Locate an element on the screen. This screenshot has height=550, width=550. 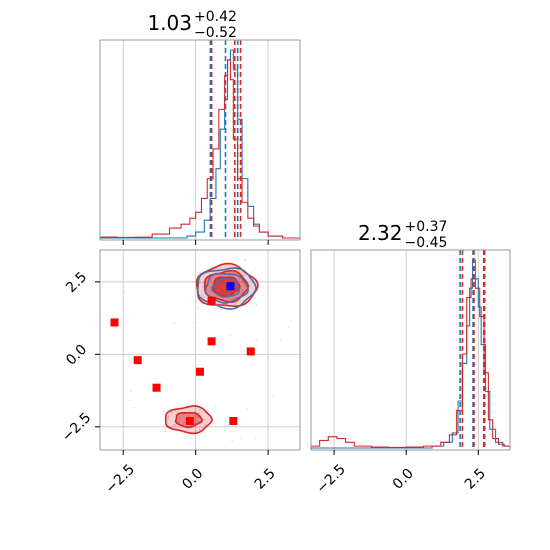
hist-right-title-lower: −0.45 is located at coordinates (426, 243).